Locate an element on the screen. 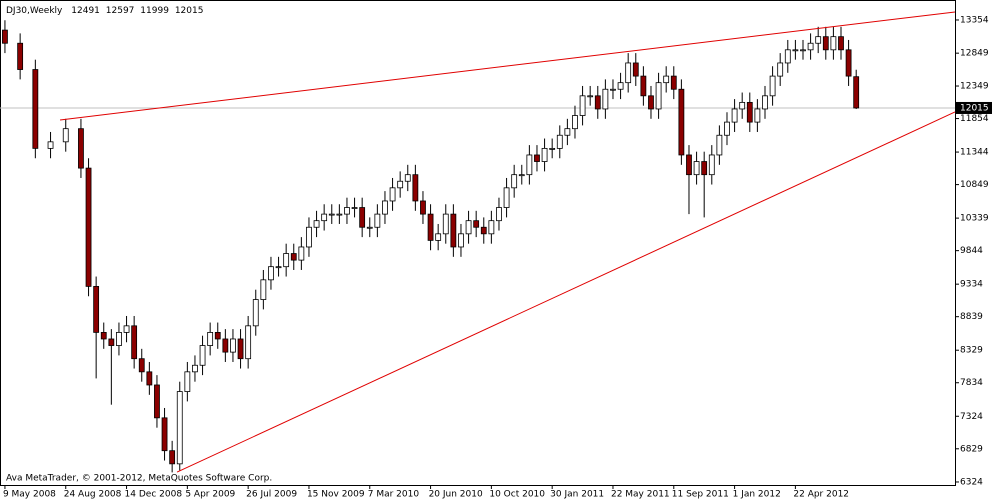 Image resolution: width=994 pixels, height=503 pixels. x-tick-label: 15 Nov 2009 is located at coordinates (336, 495).